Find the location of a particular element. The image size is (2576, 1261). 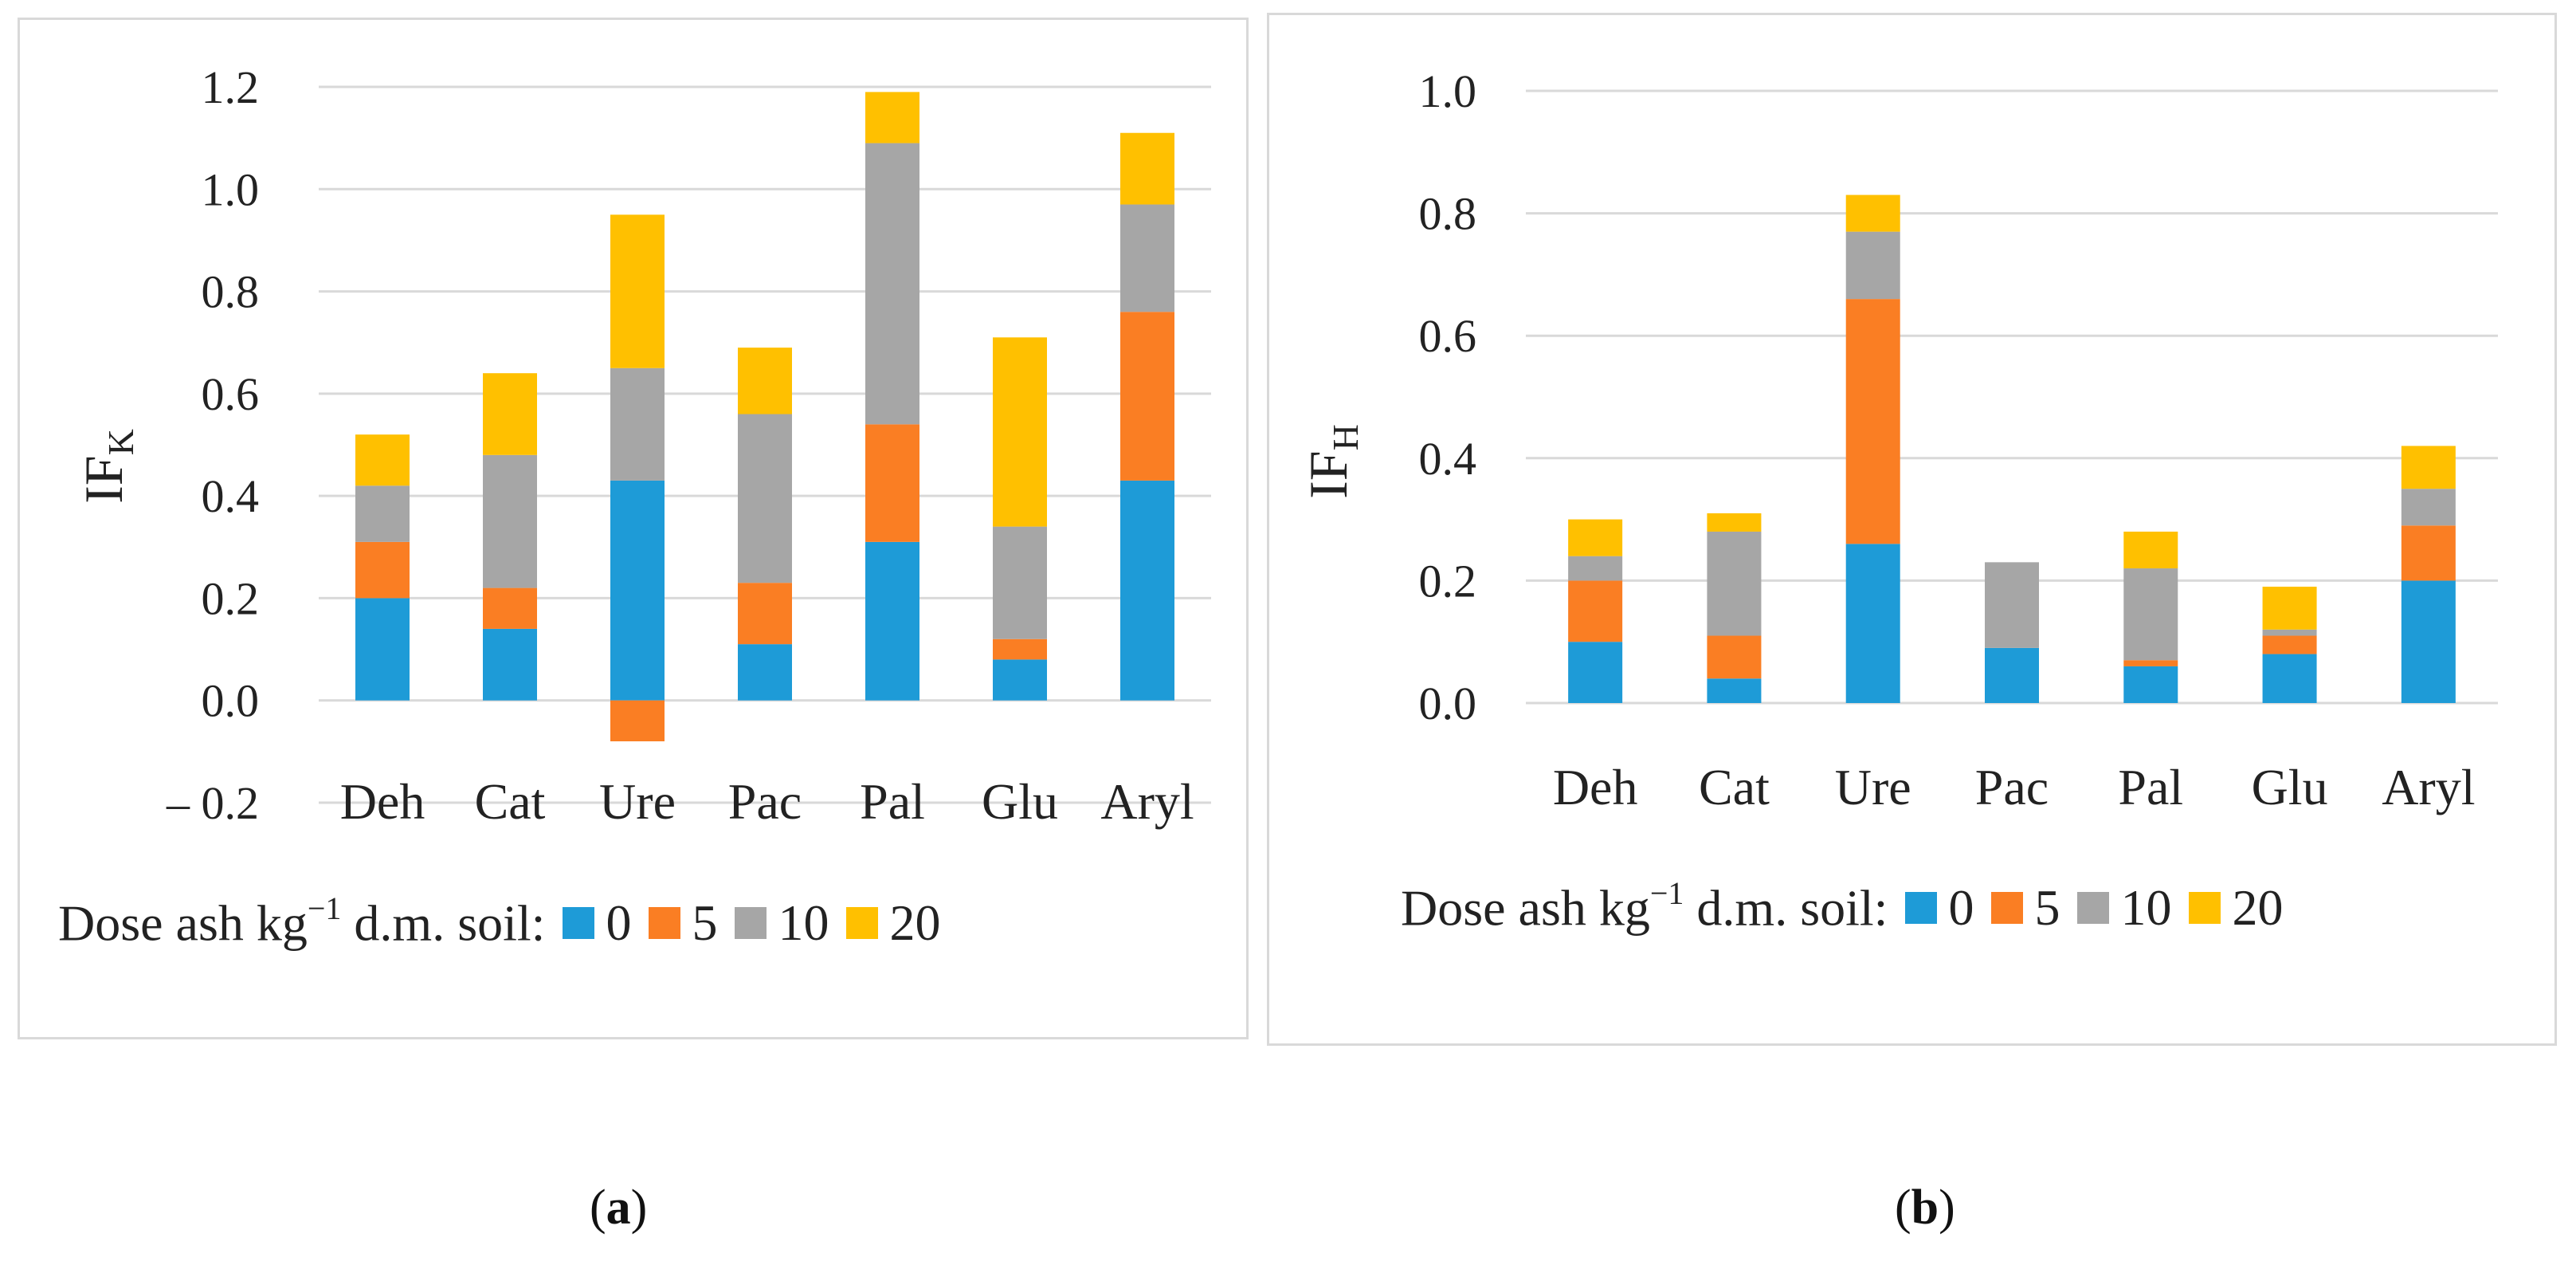

y-tick-label: 0.2 is located at coordinates (1448, 581).